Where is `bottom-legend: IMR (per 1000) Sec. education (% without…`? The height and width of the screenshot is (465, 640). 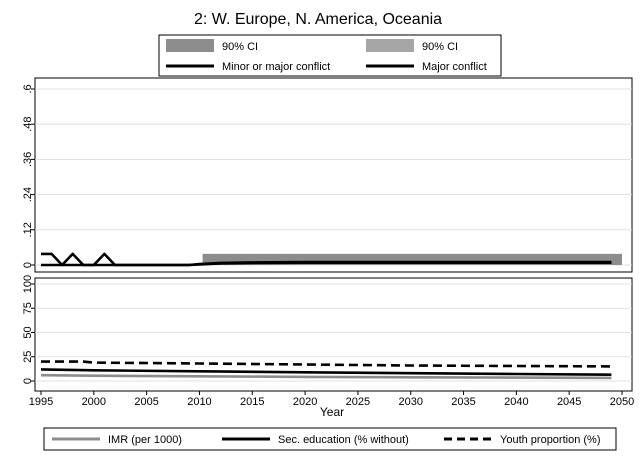 bottom-legend: IMR (per 1000) Sec. education (% without… is located at coordinates (330, 439).